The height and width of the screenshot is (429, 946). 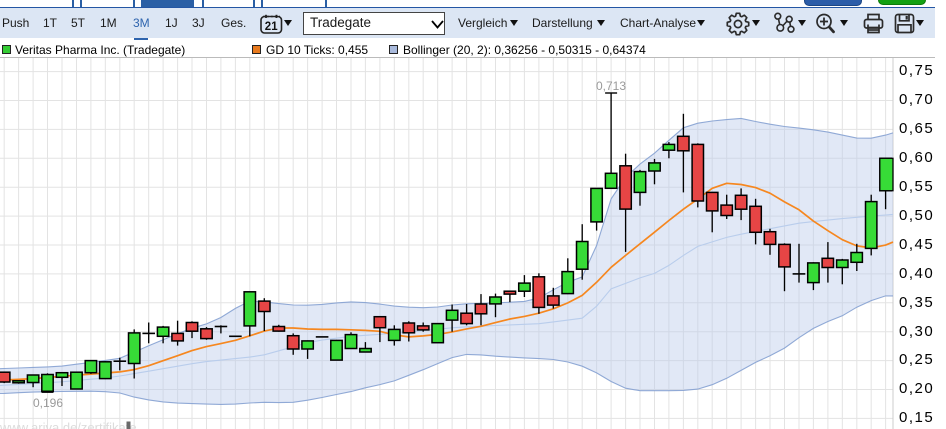 I want to click on svg-text: 0,713, so click(x=611, y=86).